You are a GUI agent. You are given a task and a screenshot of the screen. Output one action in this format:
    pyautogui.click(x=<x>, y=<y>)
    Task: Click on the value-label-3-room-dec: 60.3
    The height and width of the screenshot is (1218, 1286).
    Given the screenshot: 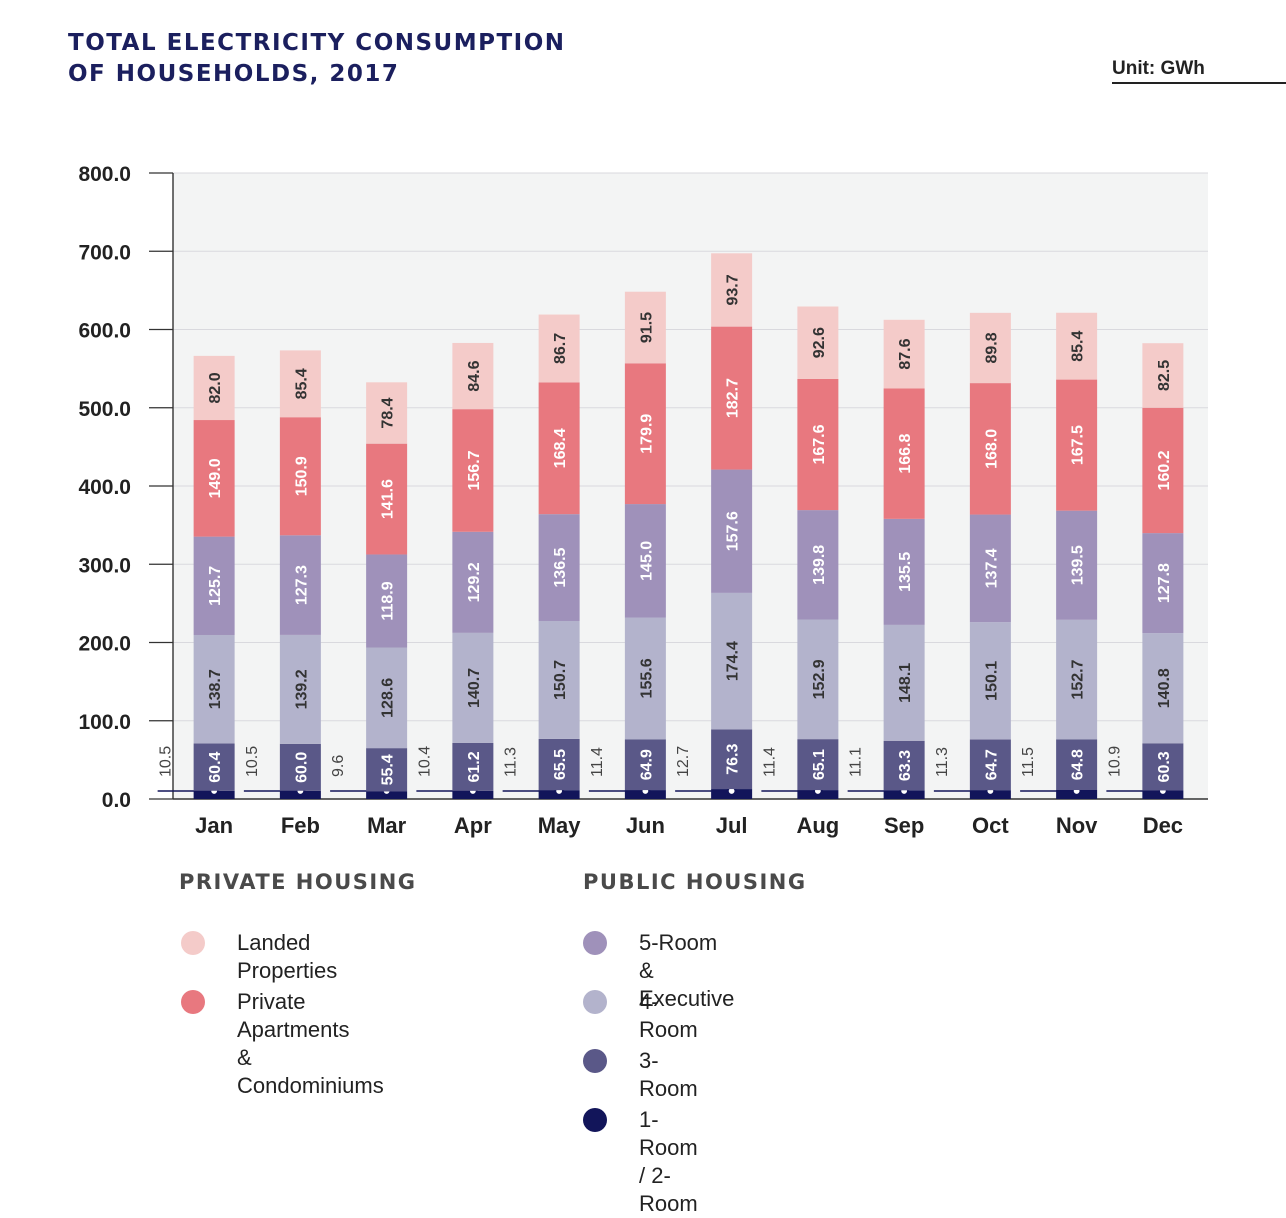 What is the action you would take?
    pyautogui.click(x=1164, y=766)
    